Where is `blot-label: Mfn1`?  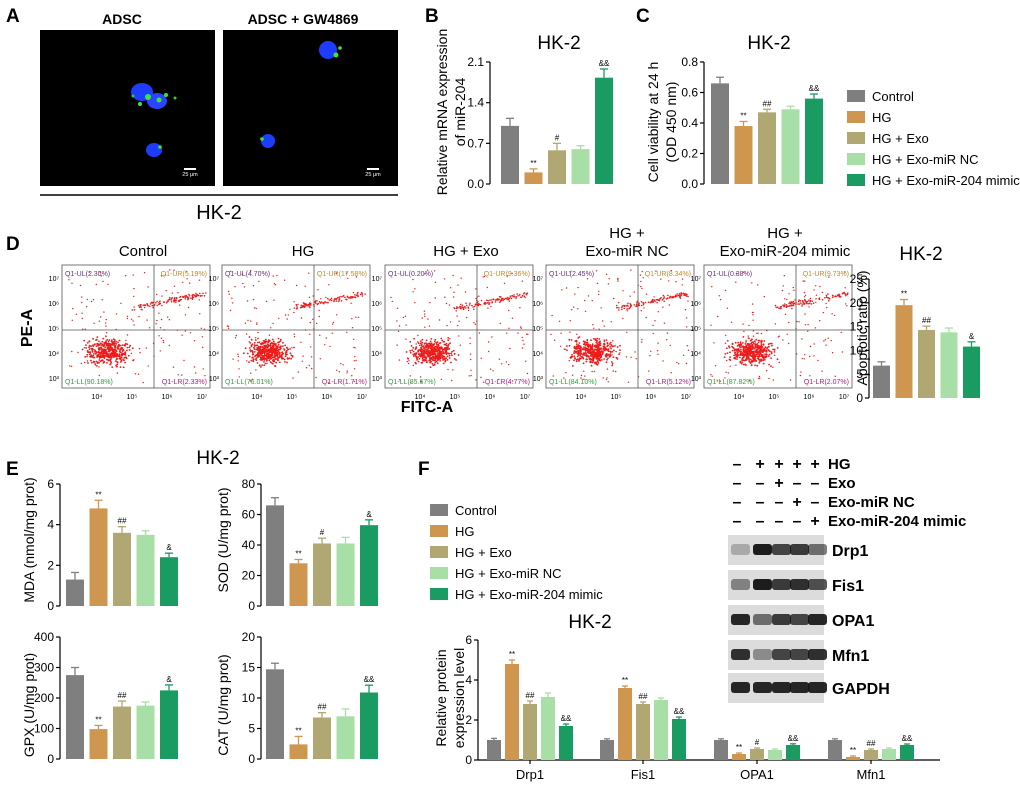
blot-label: Mfn1 is located at coordinates (850, 656).